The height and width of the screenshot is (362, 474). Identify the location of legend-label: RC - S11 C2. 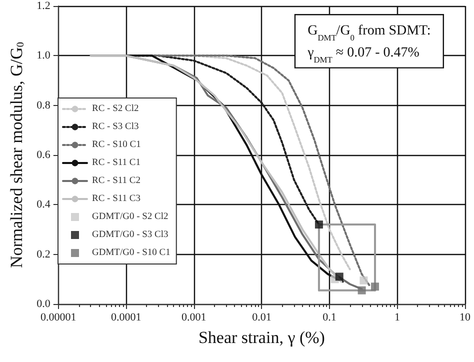
(116, 181).